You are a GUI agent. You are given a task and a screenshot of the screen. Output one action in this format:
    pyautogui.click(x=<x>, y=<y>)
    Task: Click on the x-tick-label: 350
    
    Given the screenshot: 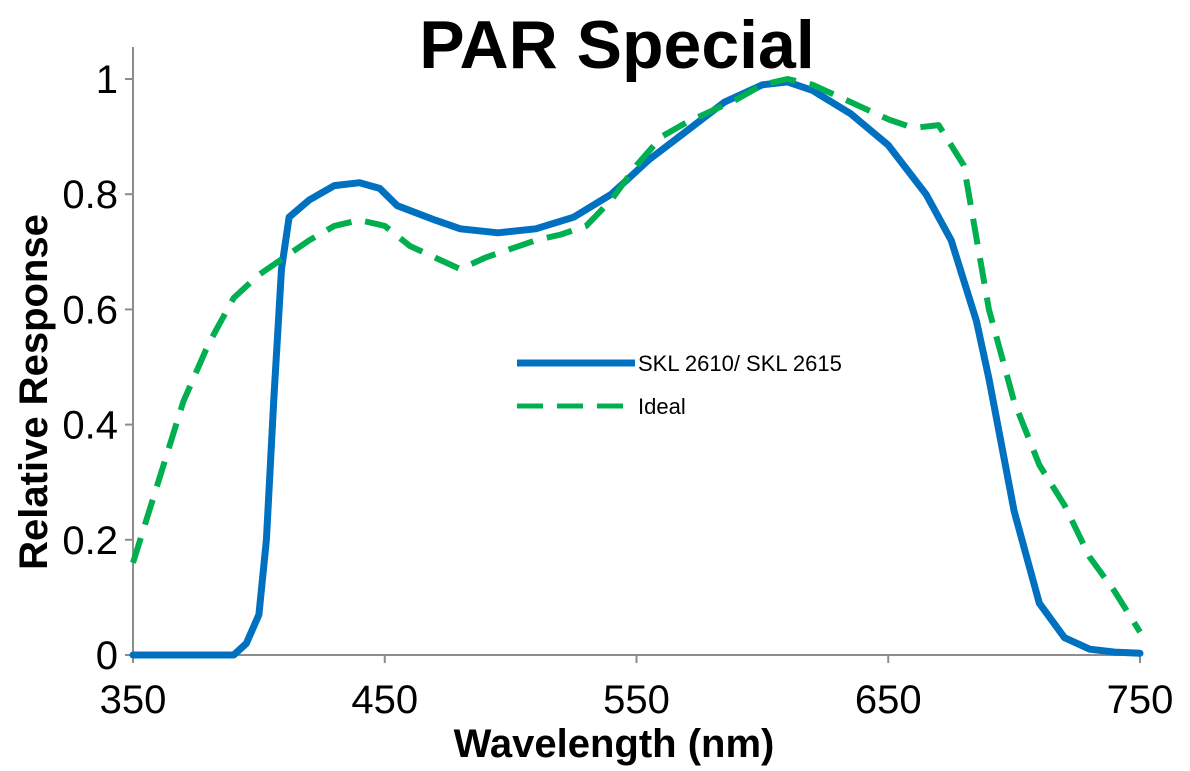 What is the action you would take?
    pyautogui.click(x=133, y=700)
    